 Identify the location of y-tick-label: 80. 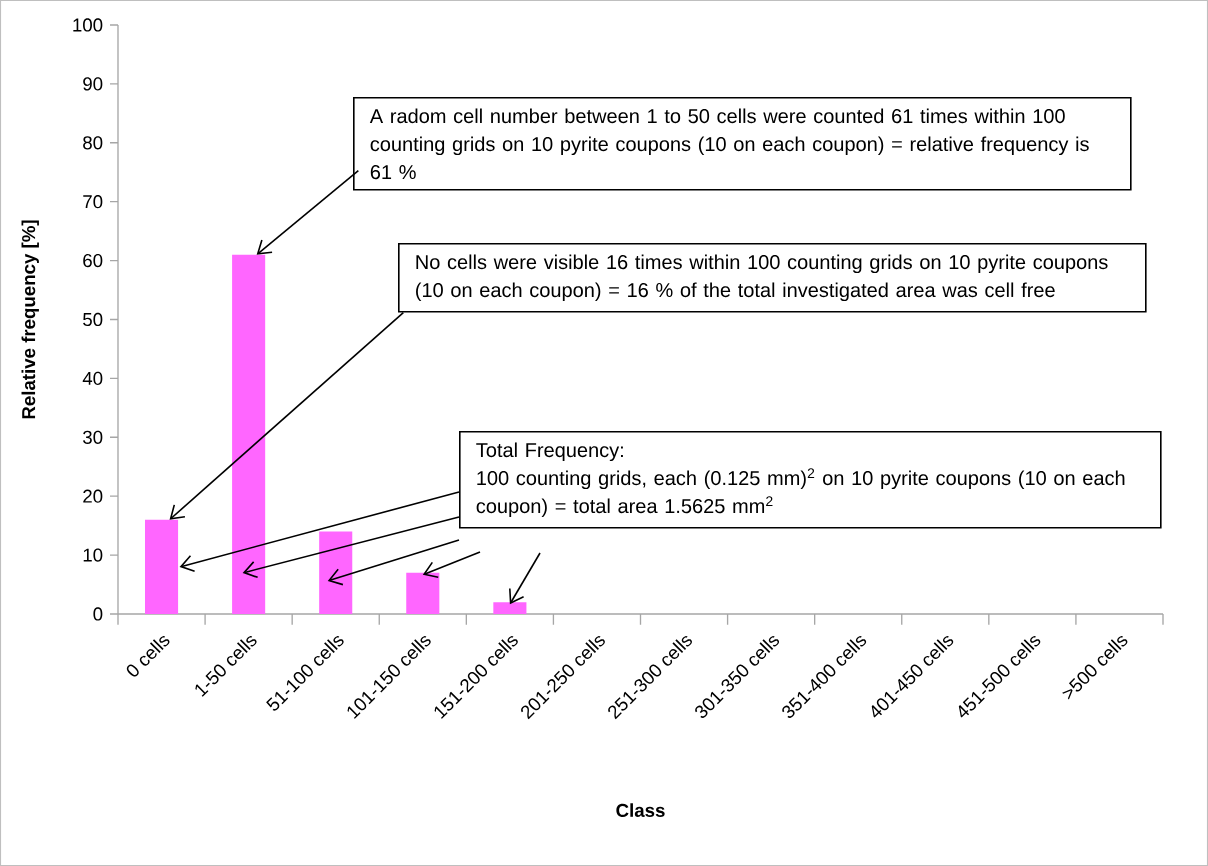
(93, 143).